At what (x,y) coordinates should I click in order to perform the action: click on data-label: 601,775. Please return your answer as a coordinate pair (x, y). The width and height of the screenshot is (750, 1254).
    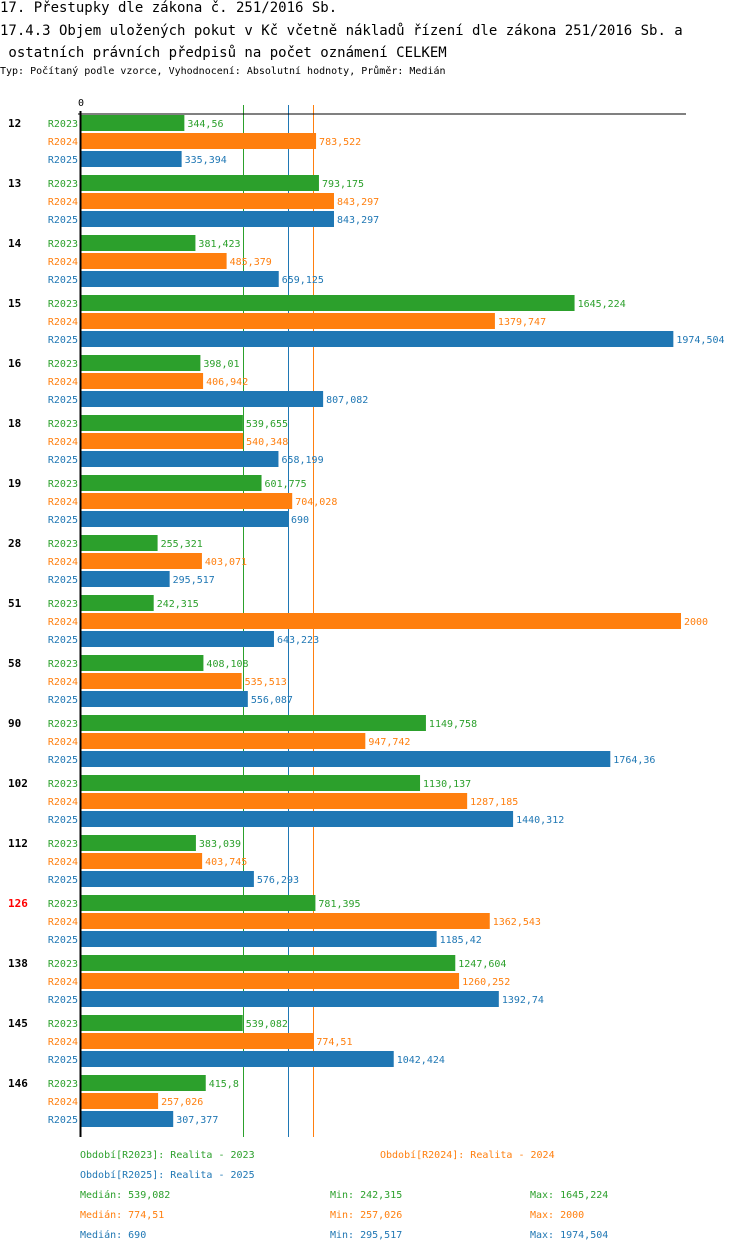
    Looking at the image, I should click on (286, 484).